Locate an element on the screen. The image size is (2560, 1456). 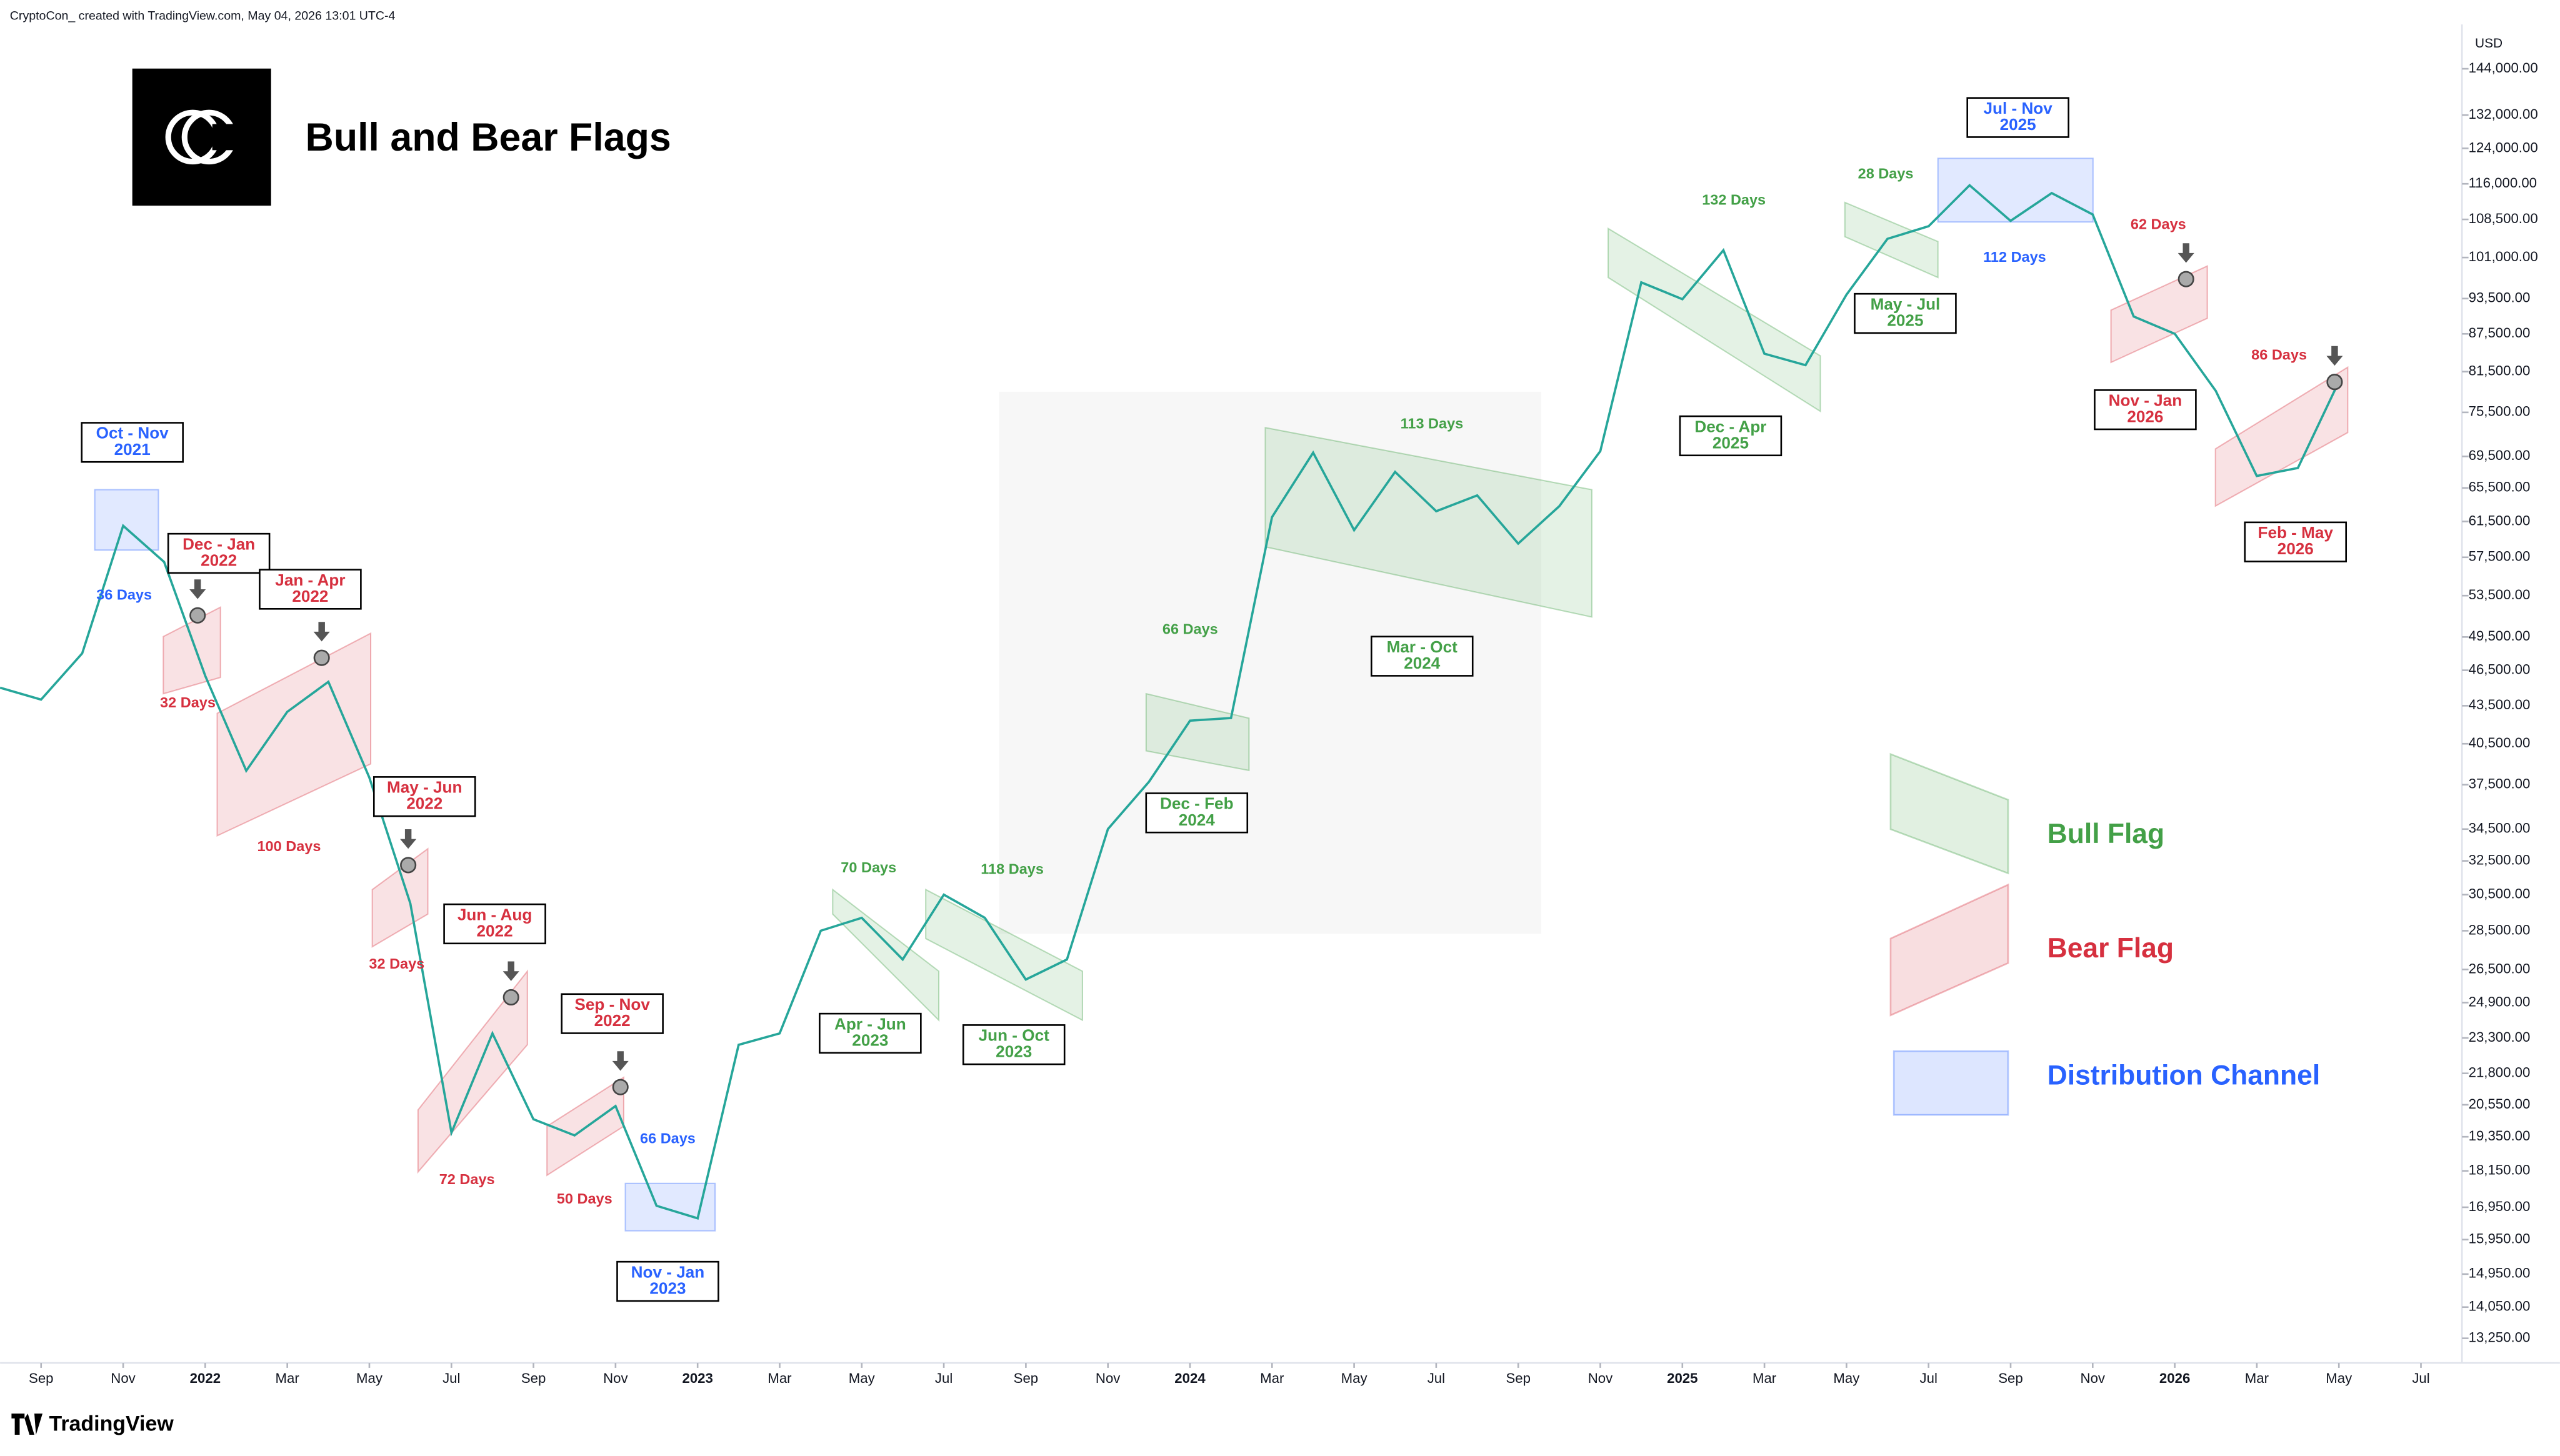
flag-days: 113 Days is located at coordinates (1432, 423).